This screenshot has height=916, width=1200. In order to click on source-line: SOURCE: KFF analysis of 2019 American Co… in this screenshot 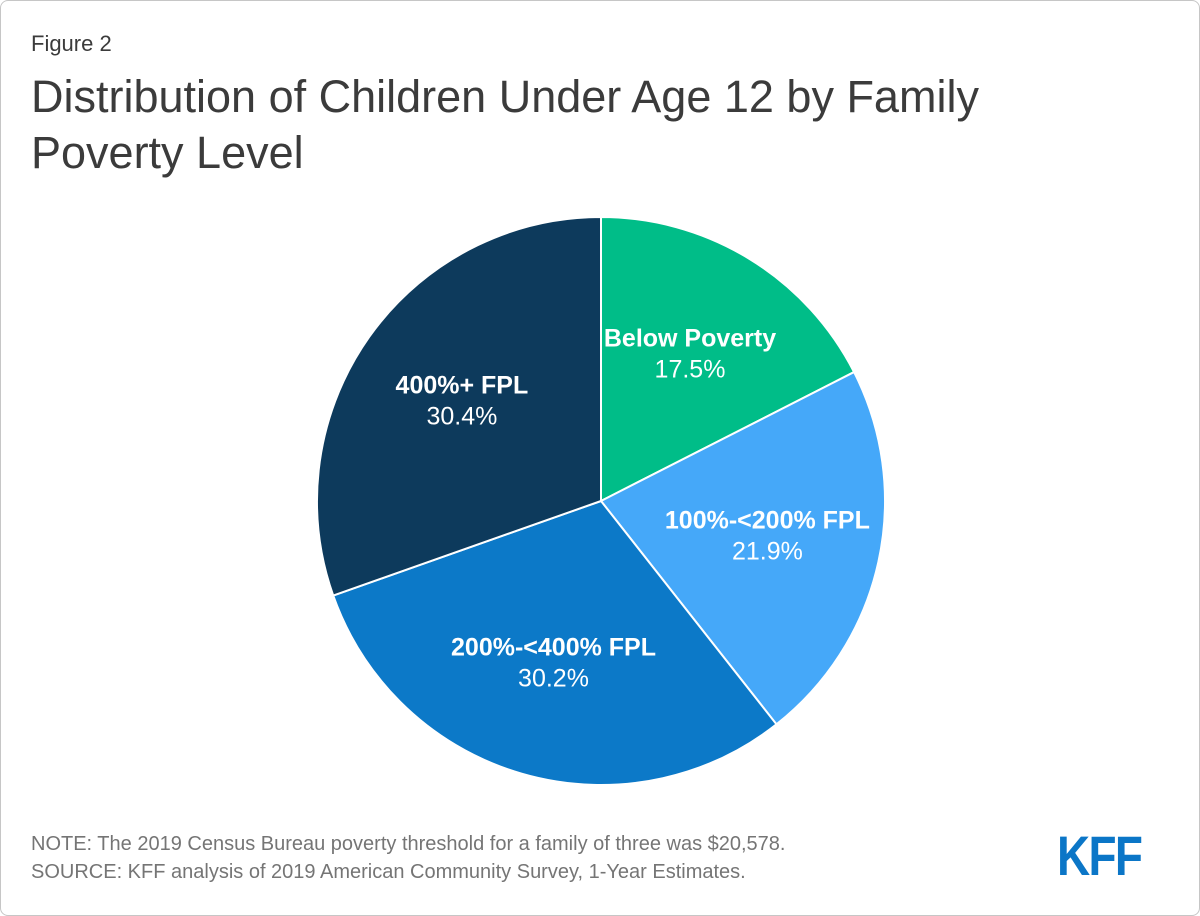, I will do `click(388, 872)`.